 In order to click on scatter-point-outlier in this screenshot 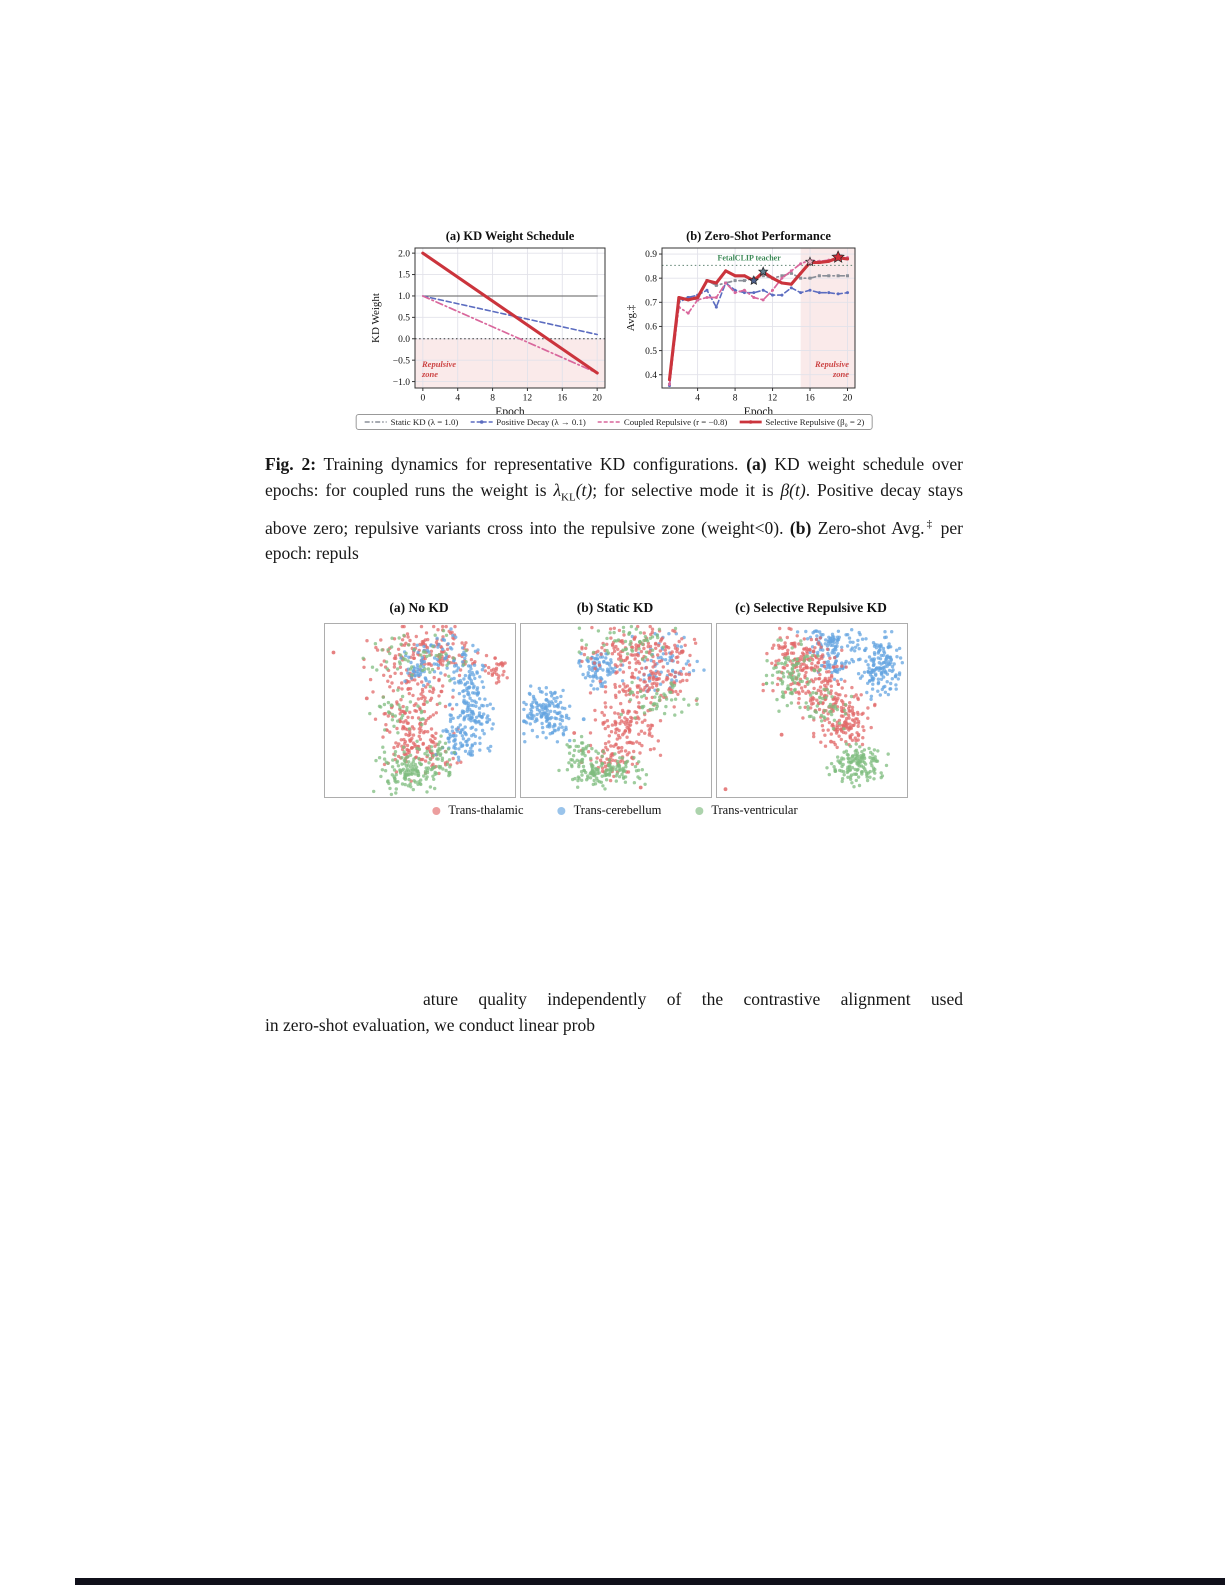, I will do `click(781, 734)`.